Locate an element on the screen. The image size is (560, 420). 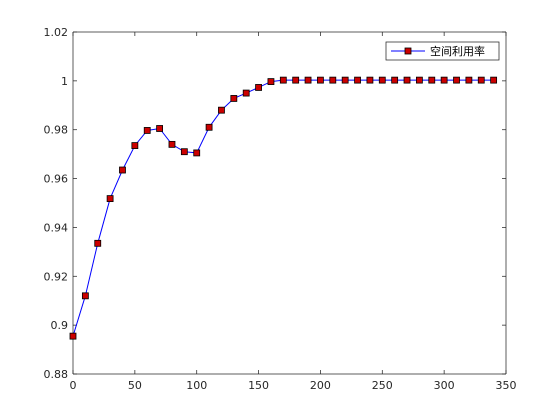
y-tick-label: 0.96 is located at coordinates (56, 179).